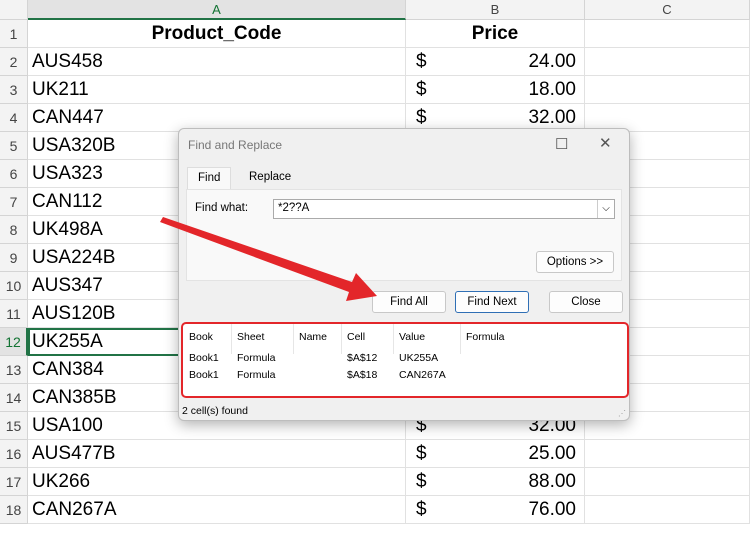 The image size is (750, 538). Describe the element at coordinates (14, 202) in the screenshot. I see `row-header: 7` at that location.